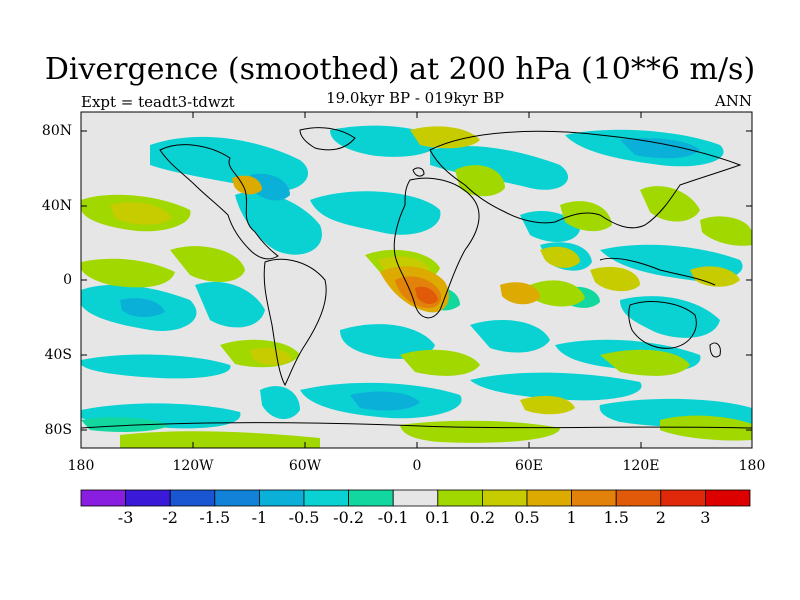  What do you see at coordinates (304, 517) in the screenshot?
I see `colorbar-label: -0.5` at bounding box center [304, 517].